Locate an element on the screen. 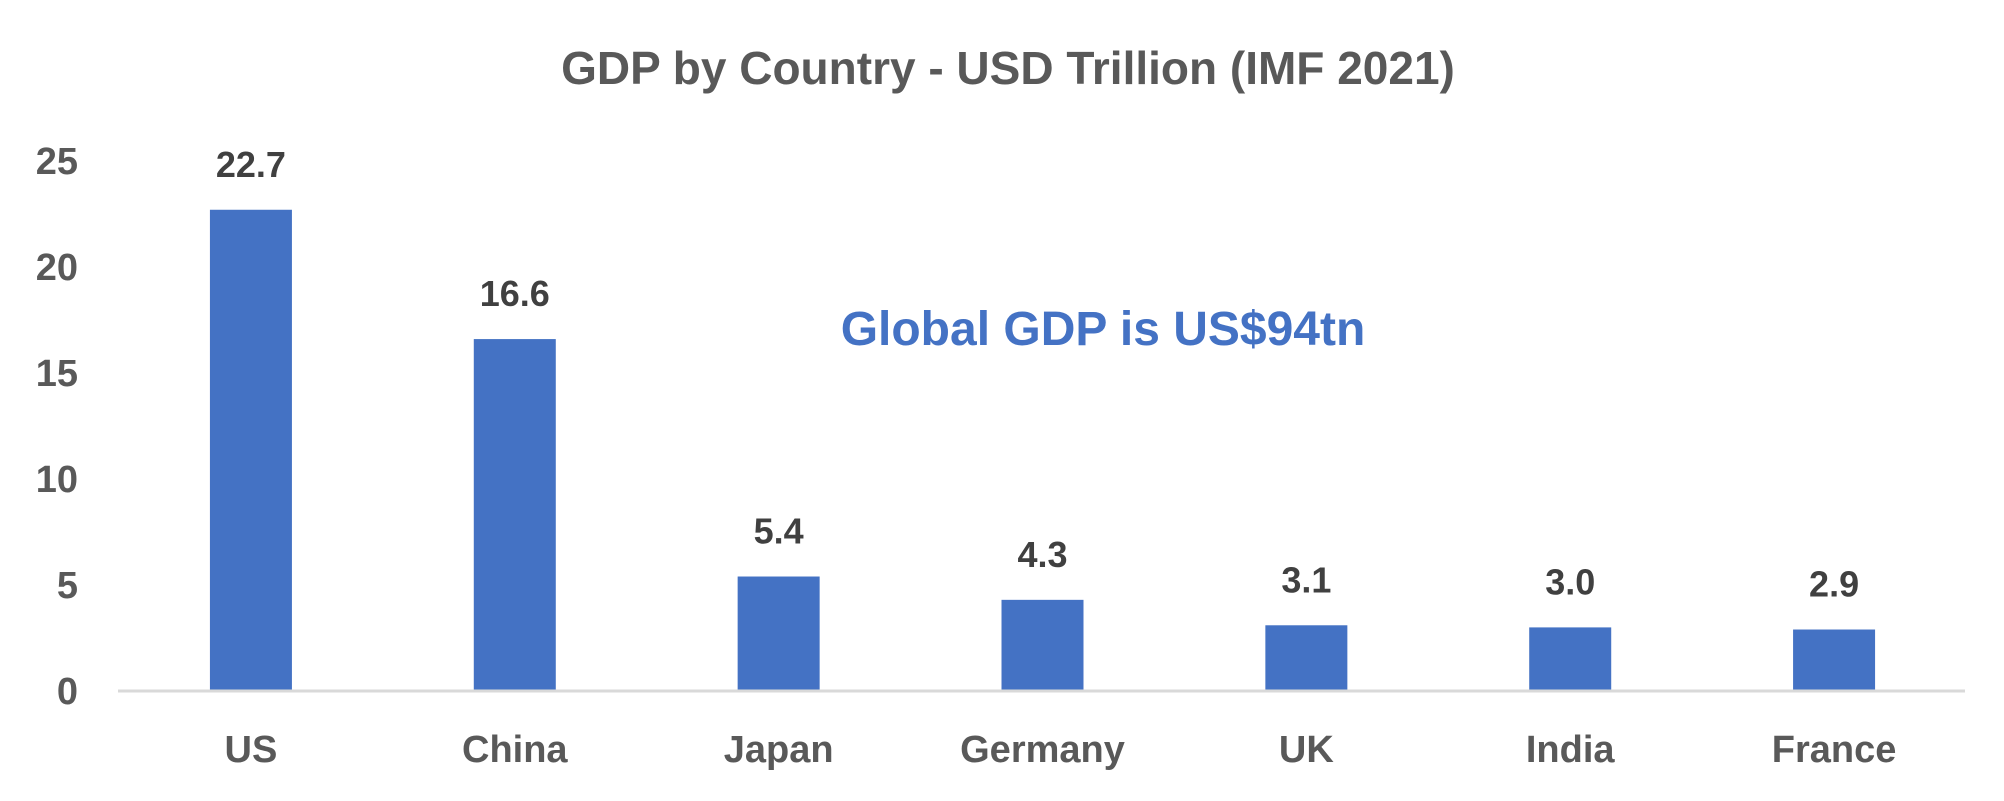  chart-title: GDP by Country - USD Trillion (IMF 2021) is located at coordinates (1008, 68).